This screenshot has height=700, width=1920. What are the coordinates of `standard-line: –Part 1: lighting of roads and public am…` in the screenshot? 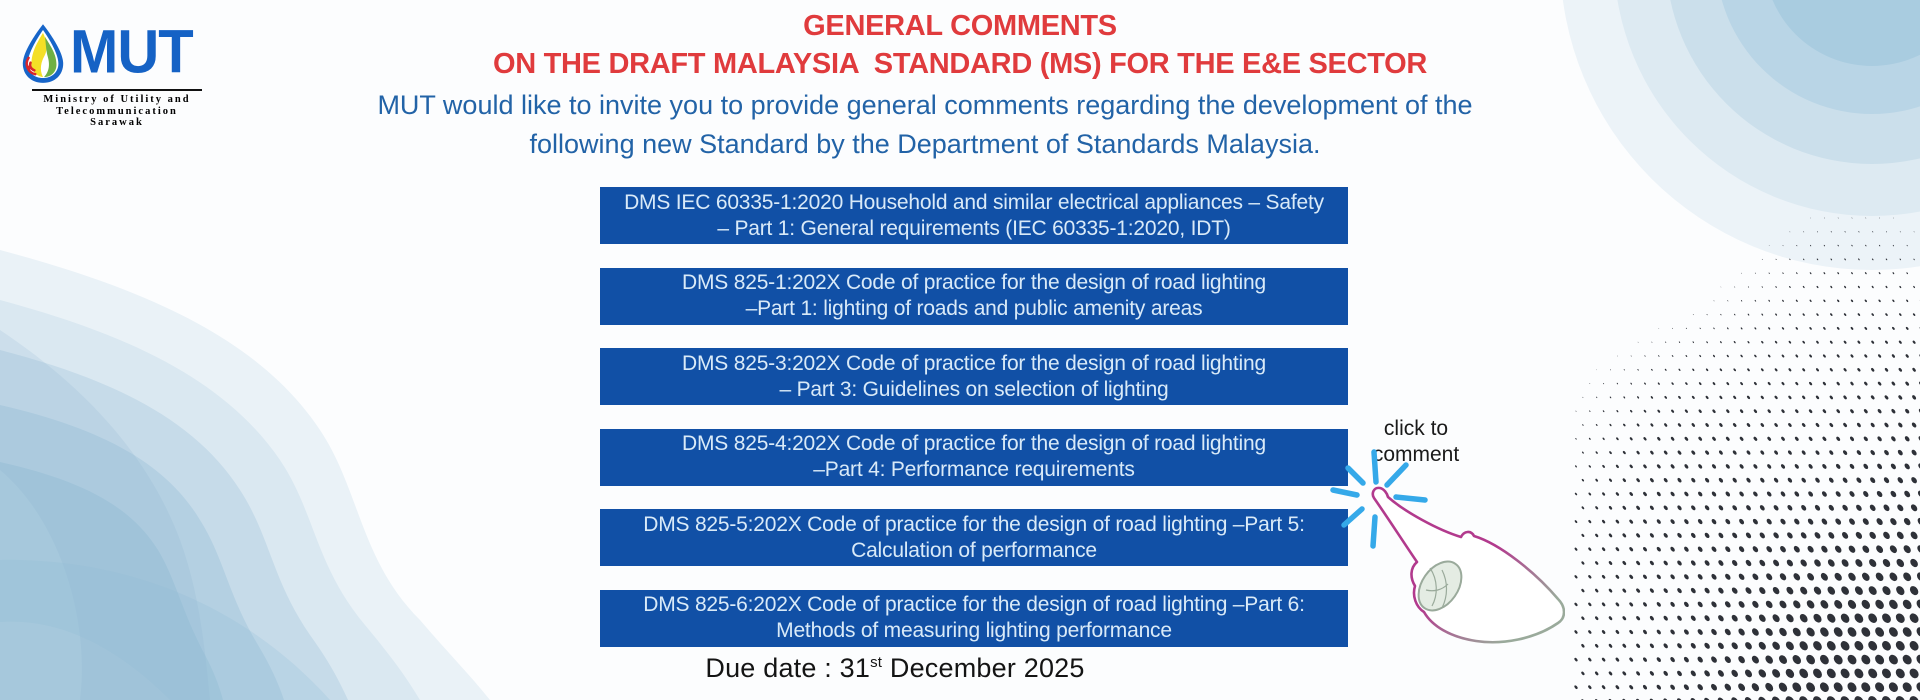 It's located at (974, 308).